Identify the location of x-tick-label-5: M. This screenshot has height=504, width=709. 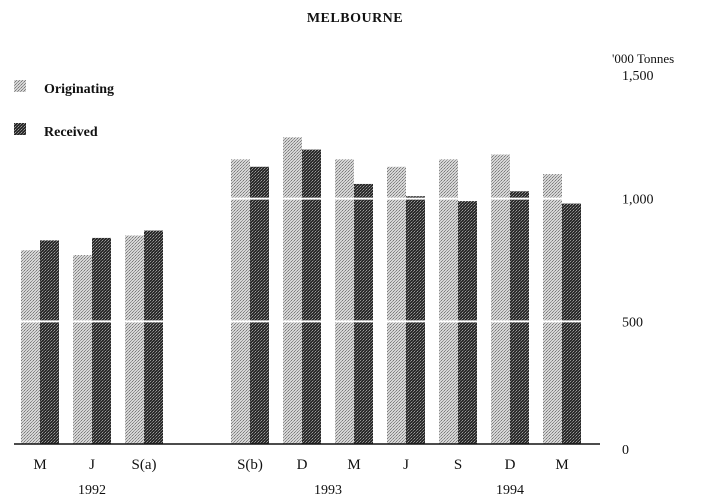
(353, 465).